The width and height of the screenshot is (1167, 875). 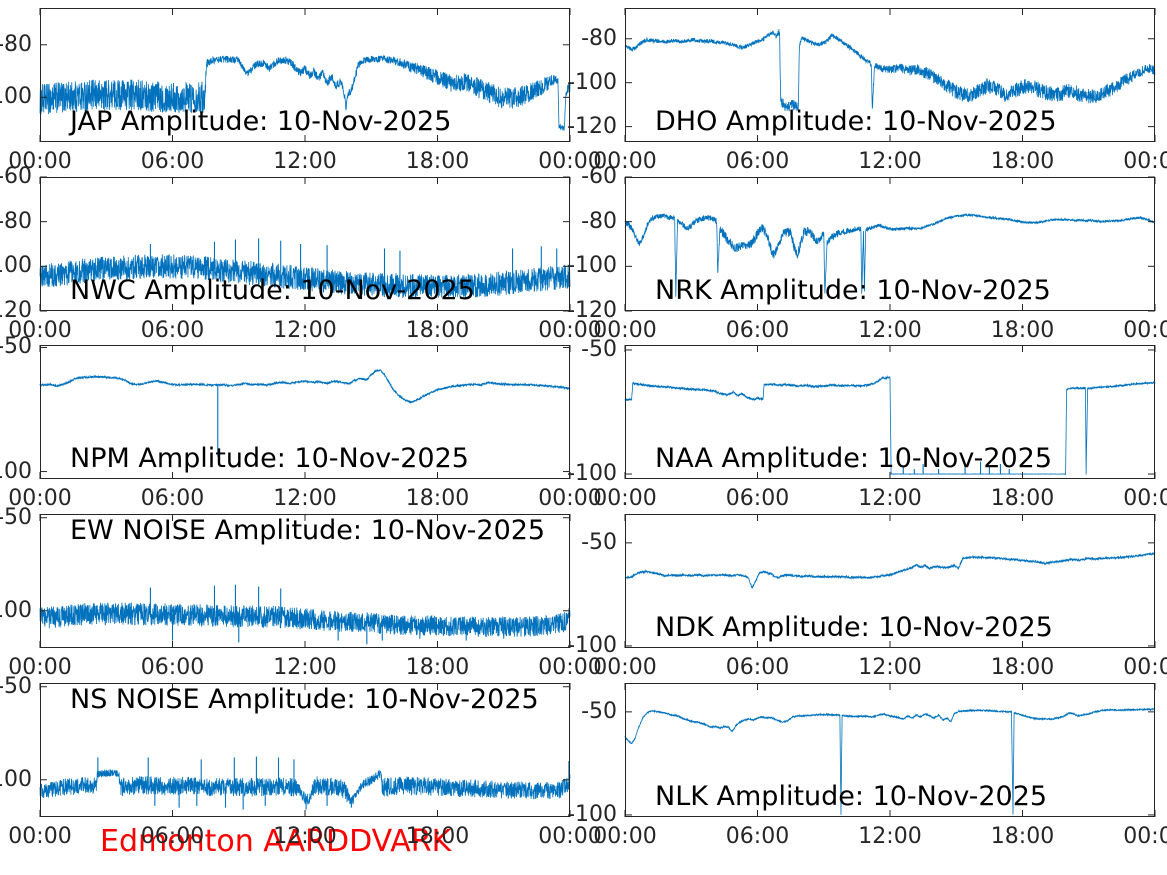 I want to click on amplitude-trace-ndk, so click(x=890, y=570).